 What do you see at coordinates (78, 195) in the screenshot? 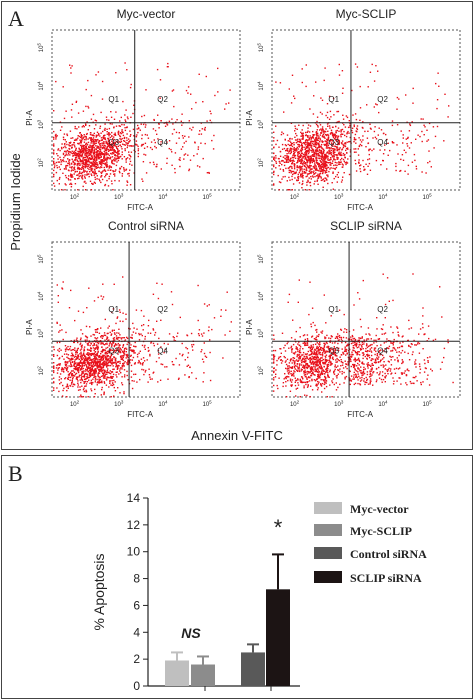
I see `x-tick-exponent: 2` at bounding box center [78, 195].